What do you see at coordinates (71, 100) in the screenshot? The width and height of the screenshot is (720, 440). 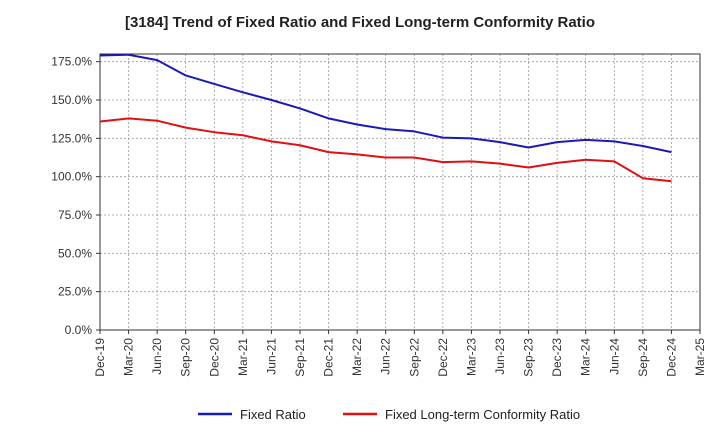 I see `y-tick-label: 150.0%` at bounding box center [71, 100].